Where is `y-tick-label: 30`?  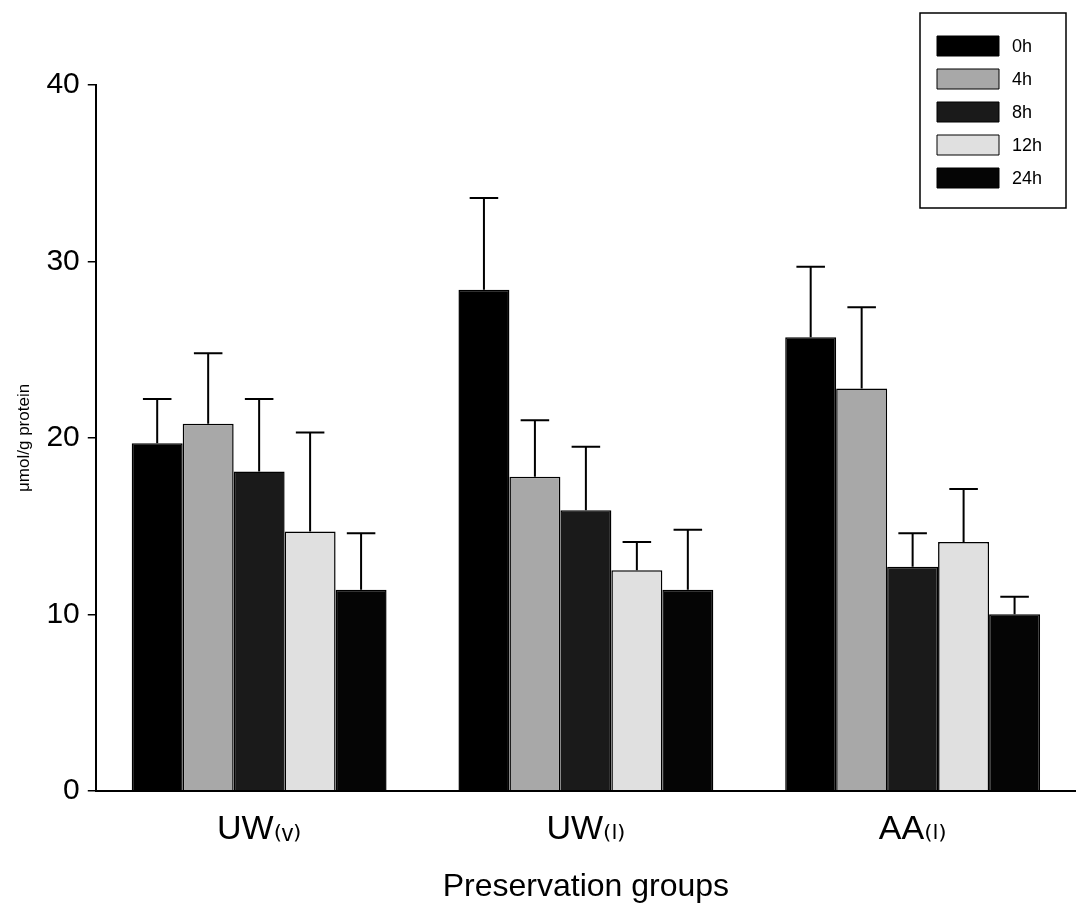 y-tick-label: 30 is located at coordinates (63, 259).